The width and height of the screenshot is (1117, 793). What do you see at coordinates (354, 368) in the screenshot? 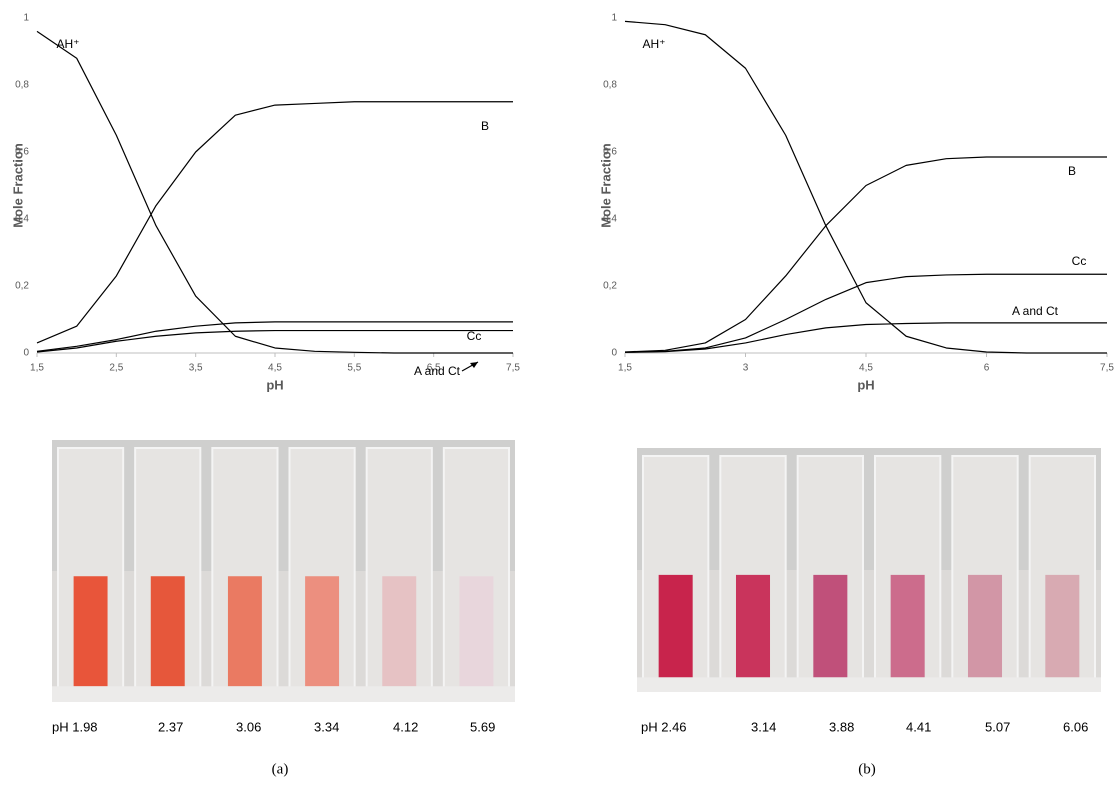
I see `x-tick-label: 5,5` at bounding box center [354, 368].